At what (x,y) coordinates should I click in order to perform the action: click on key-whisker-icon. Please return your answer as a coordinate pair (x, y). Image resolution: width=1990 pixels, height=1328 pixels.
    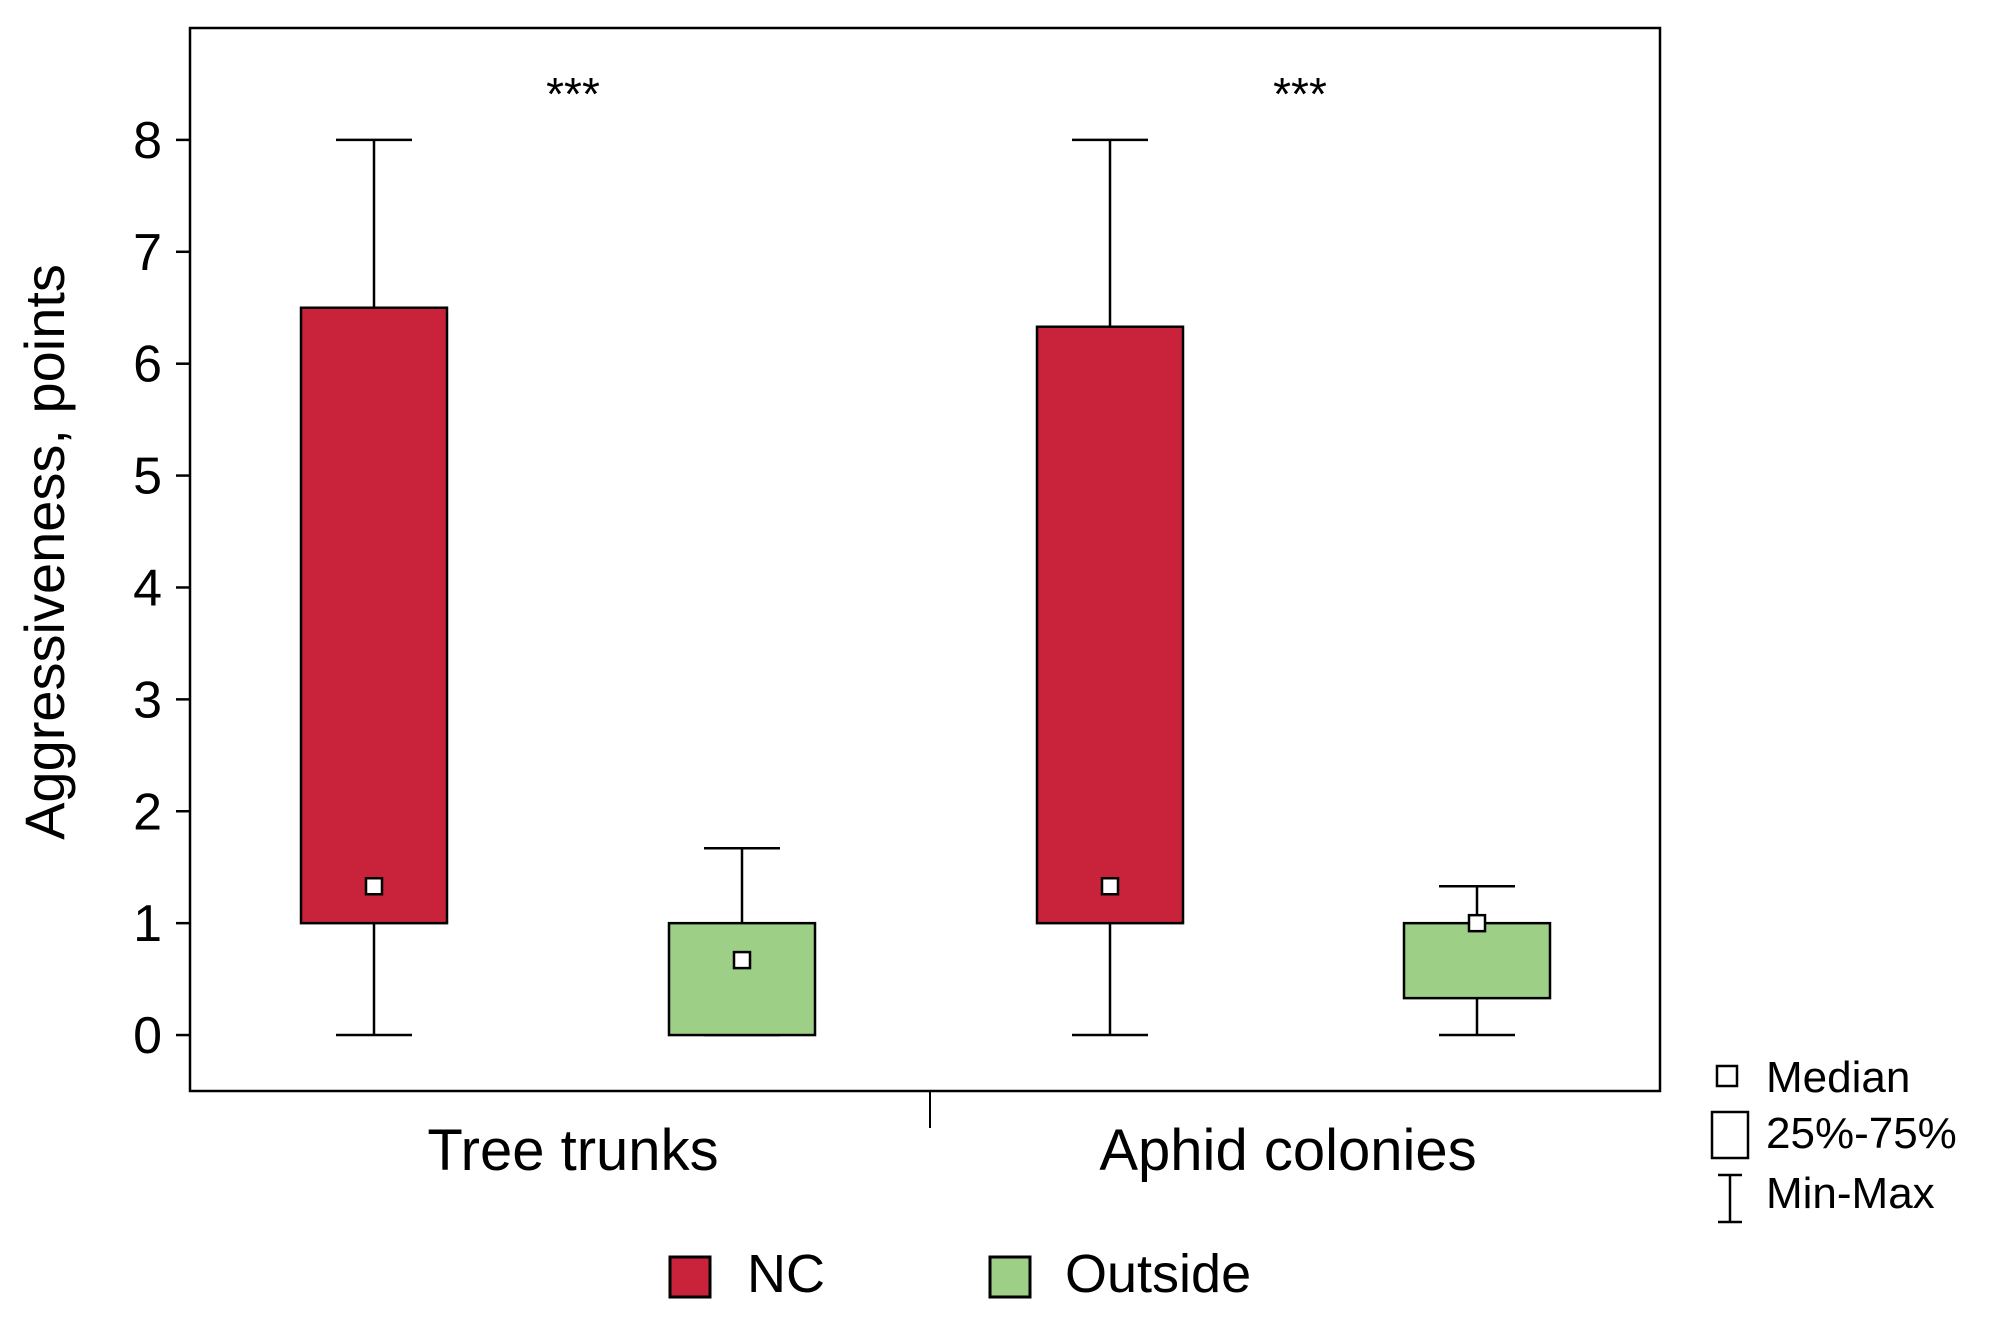
    Looking at the image, I should click on (1730, 1198).